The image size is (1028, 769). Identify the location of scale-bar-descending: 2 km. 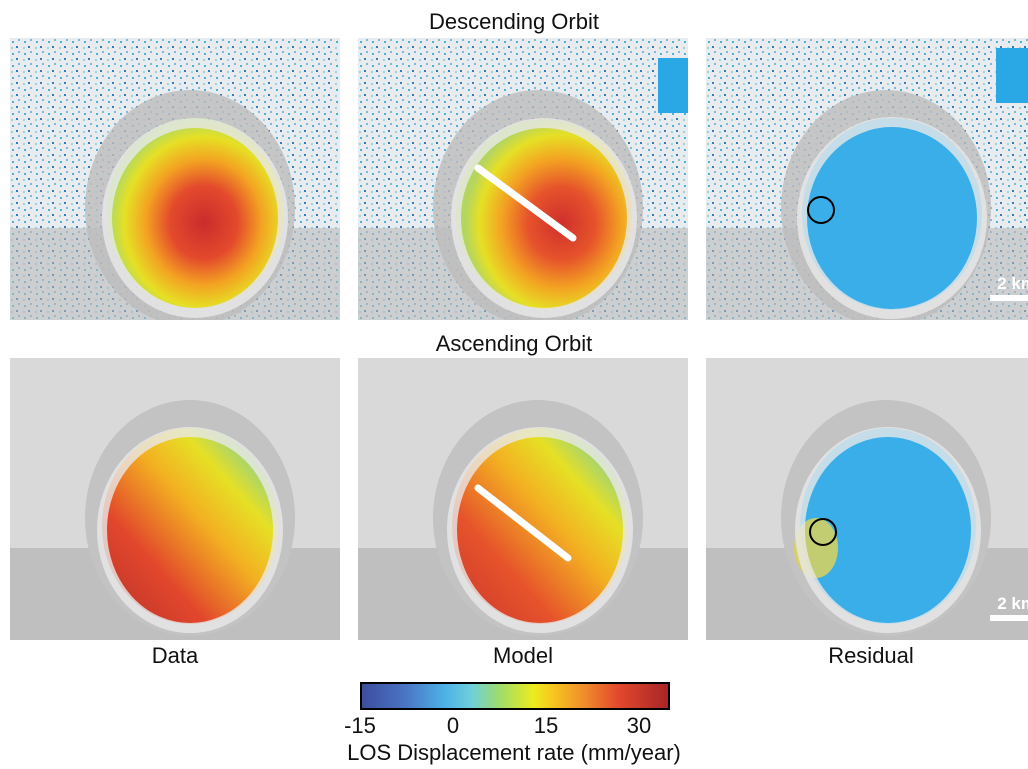
(1006, 287).